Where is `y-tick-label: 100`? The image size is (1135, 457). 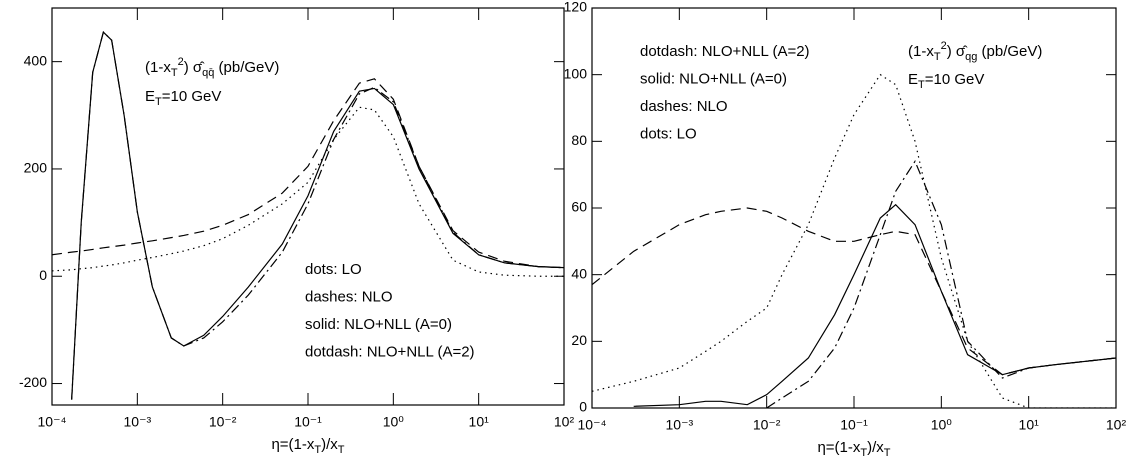 y-tick-label: 100 is located at coordinates (576, 73).